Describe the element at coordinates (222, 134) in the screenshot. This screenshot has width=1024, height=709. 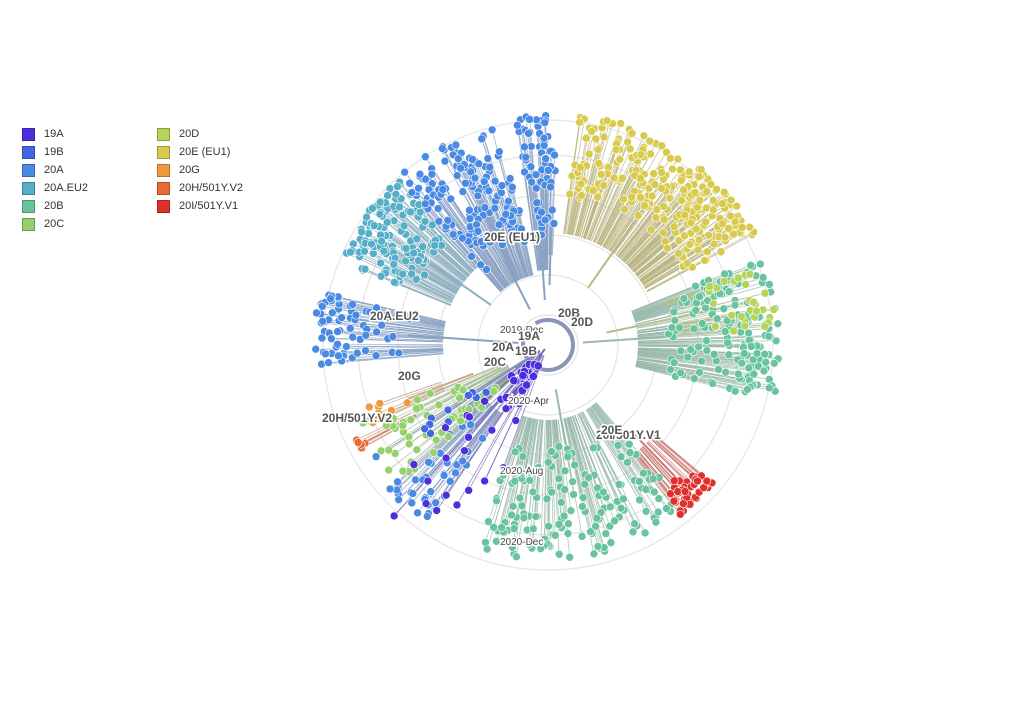
I see `legend-item-20d: 20D` at that location.